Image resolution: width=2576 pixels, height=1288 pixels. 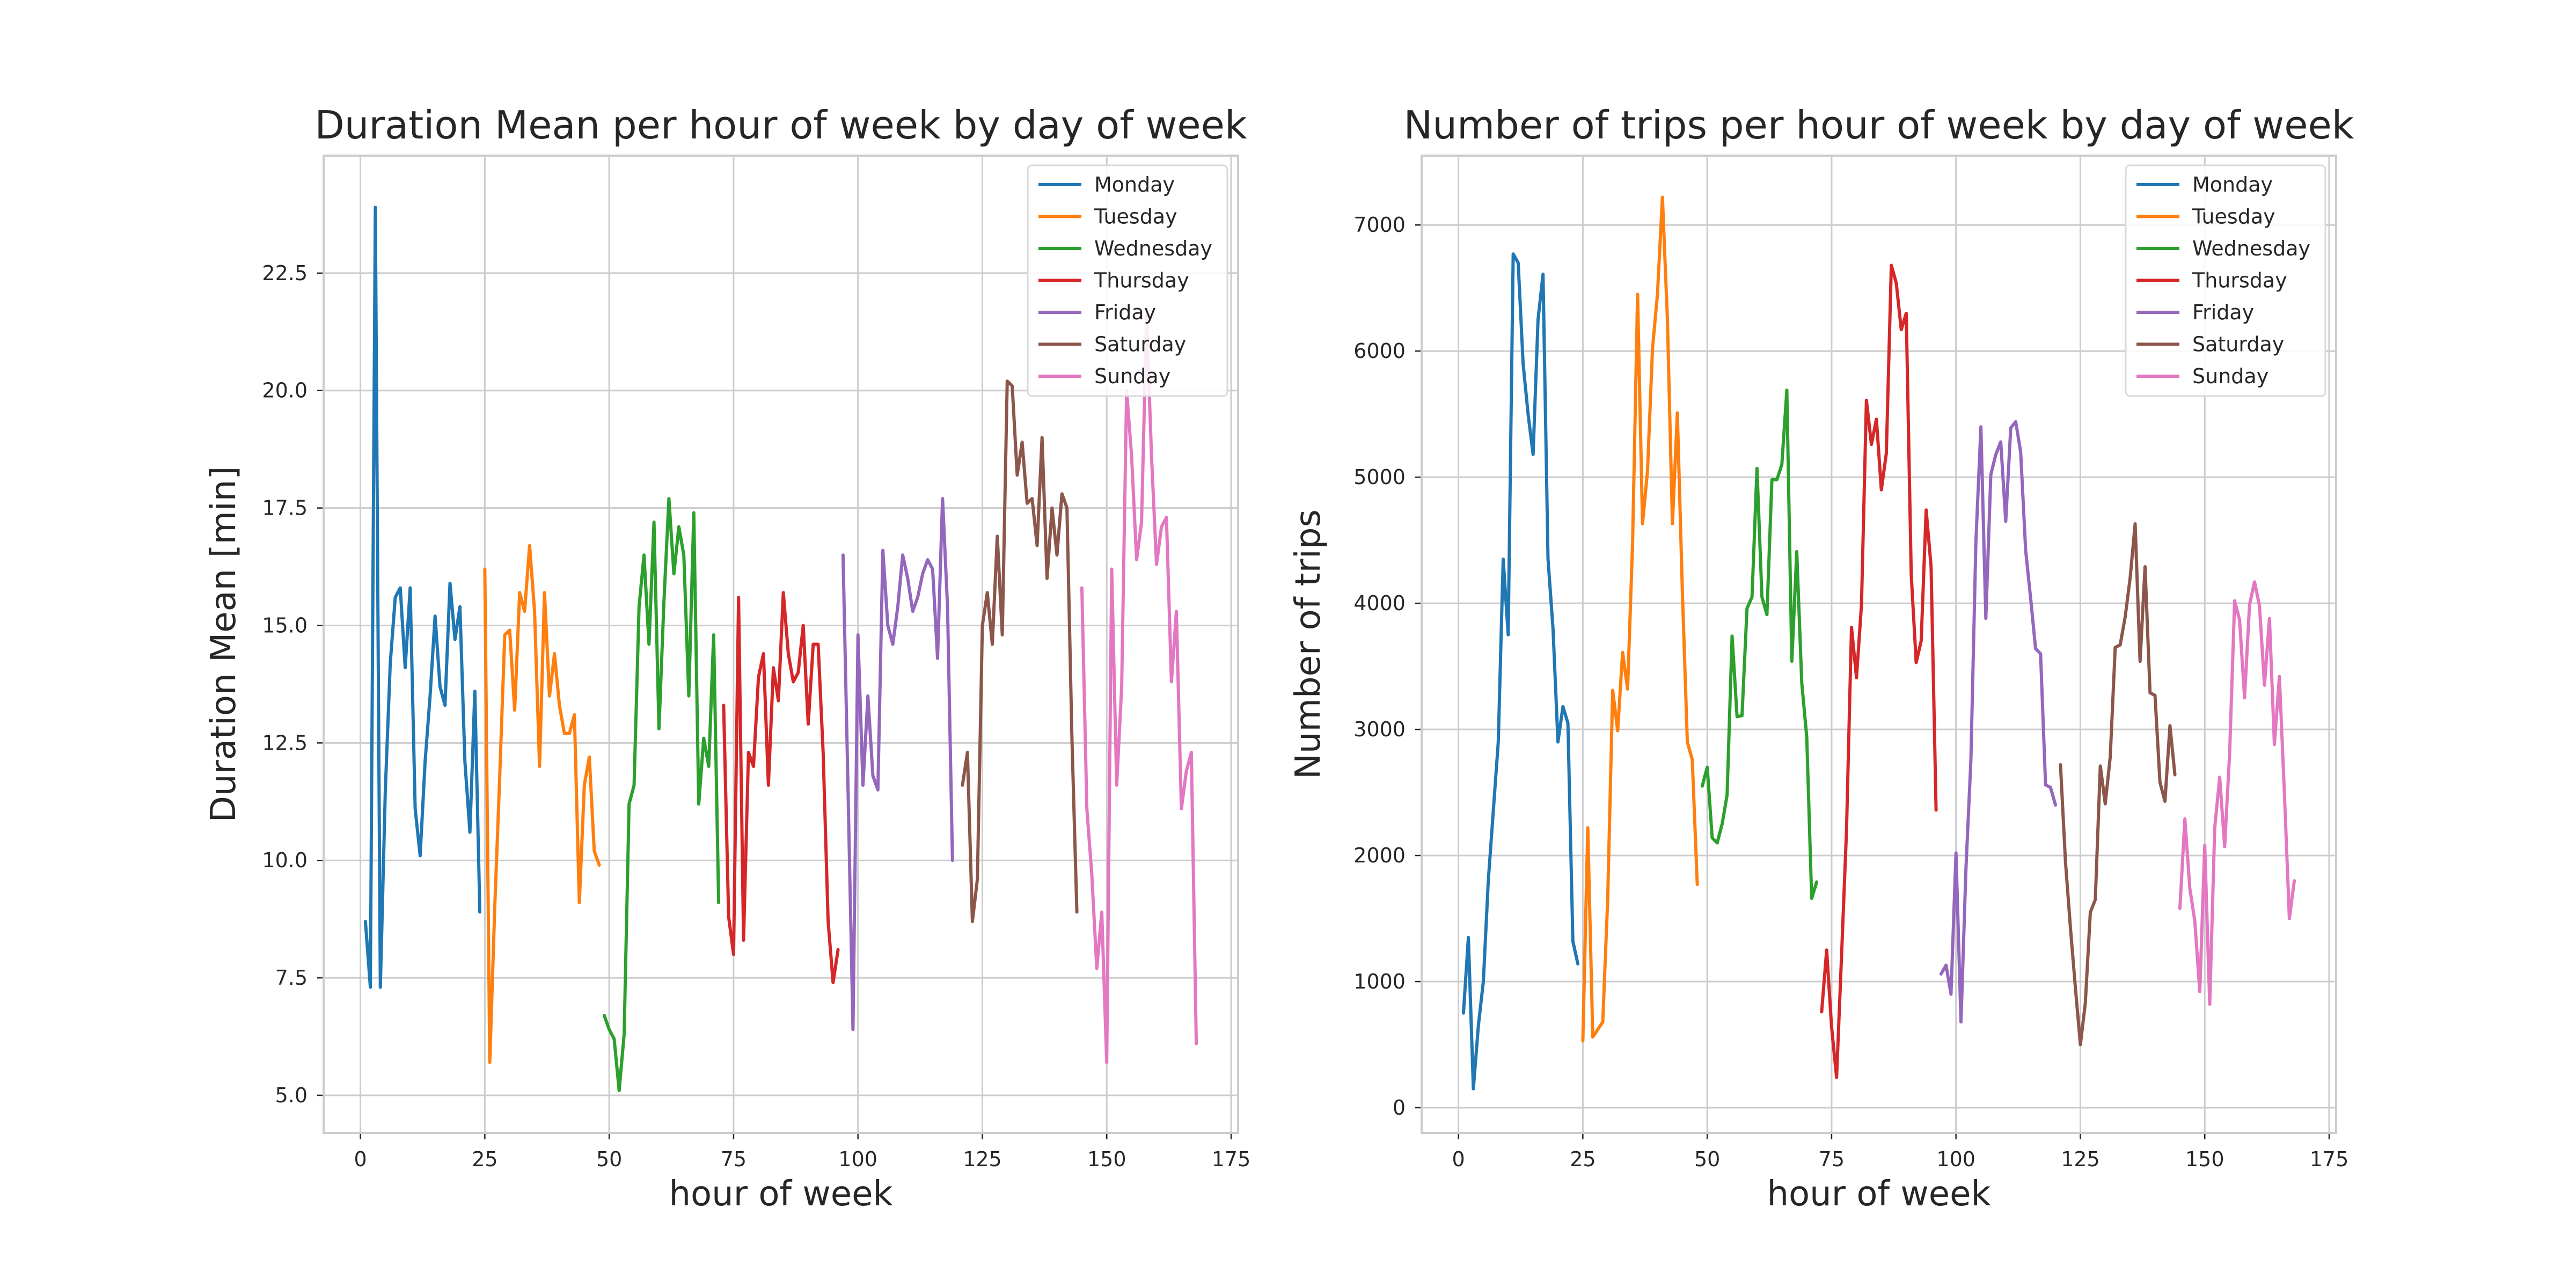 I want to click on y-axis-ticks: 0 1000 2000 3000 4000 5000 6000 7000, so click(x=1387, y=666).